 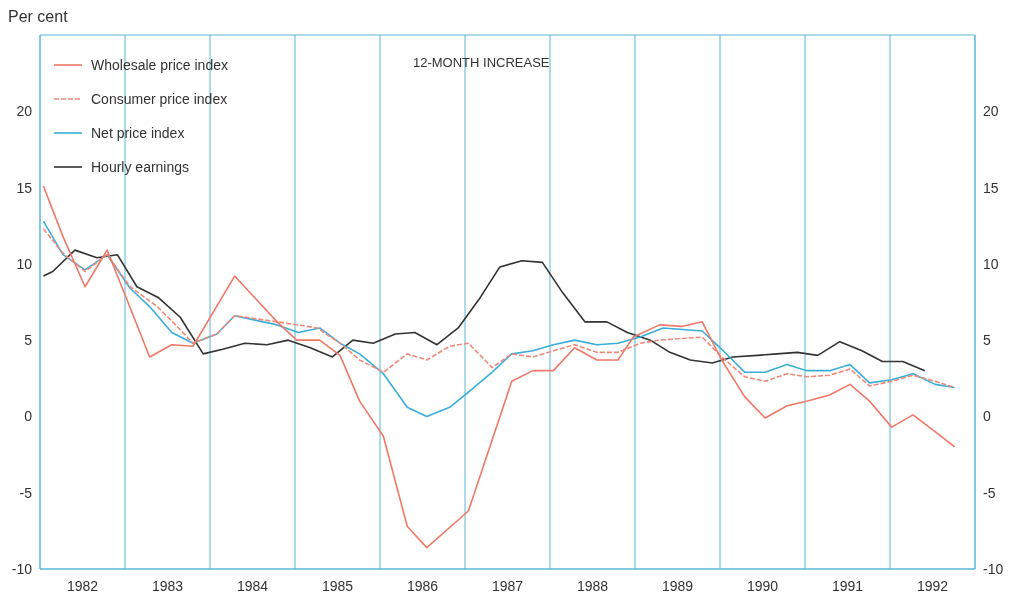 I want to click on y-tick-label: 10, so click(x=24, y=263).